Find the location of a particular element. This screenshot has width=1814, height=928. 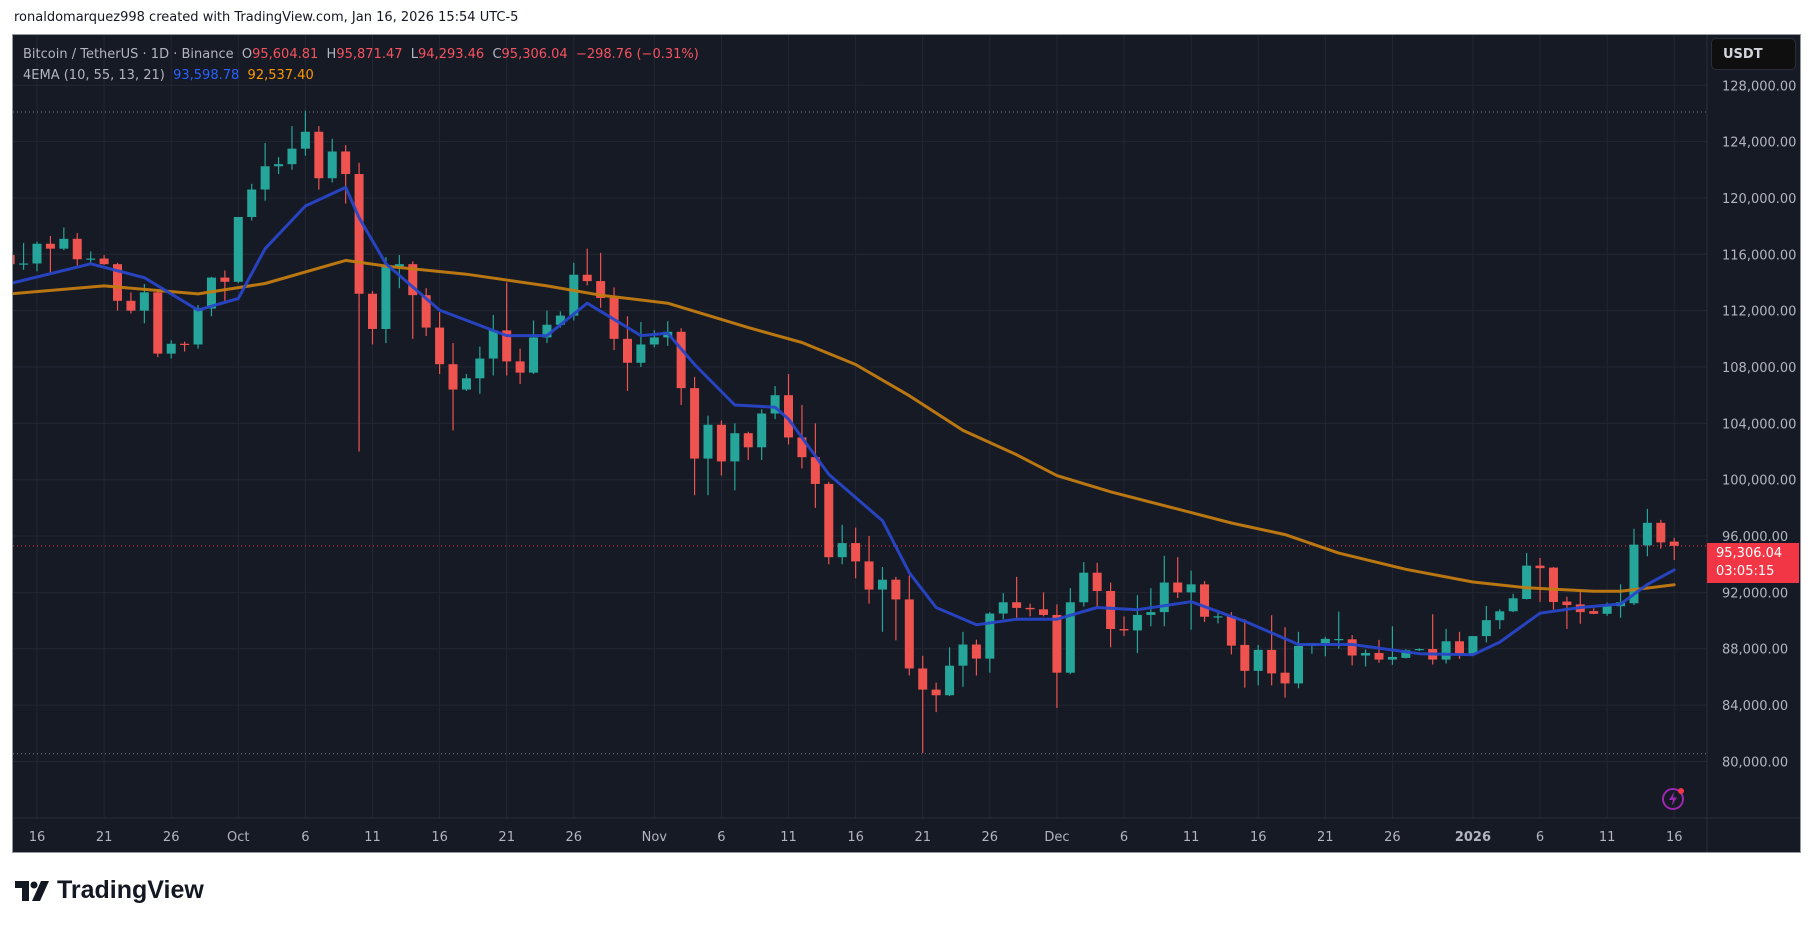

price-tick-label: 124,000.00 is located at coordinates (1759, 143).